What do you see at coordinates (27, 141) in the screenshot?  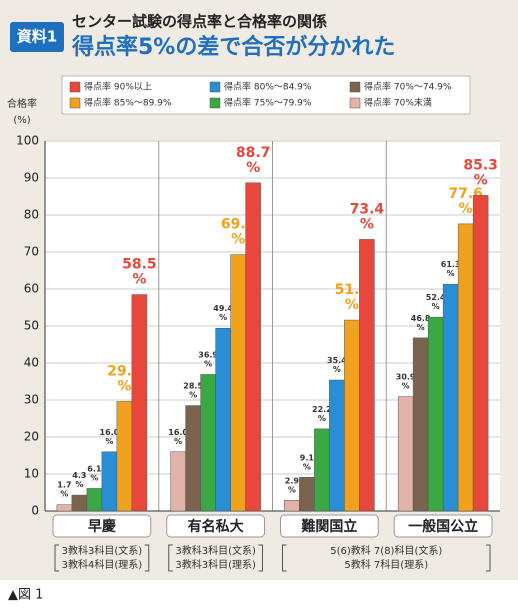 I see `y-tick-label: 100` at bounding box center [27, 141].